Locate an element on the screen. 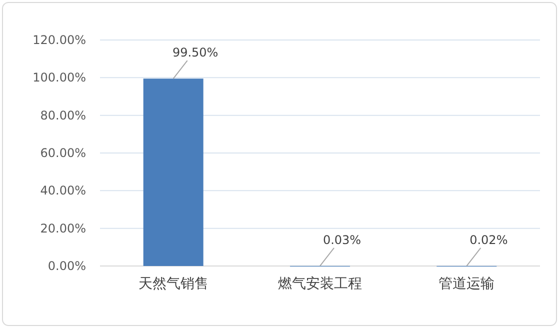  y-tick-label: 40.00% is located at coordinates (63, 191).